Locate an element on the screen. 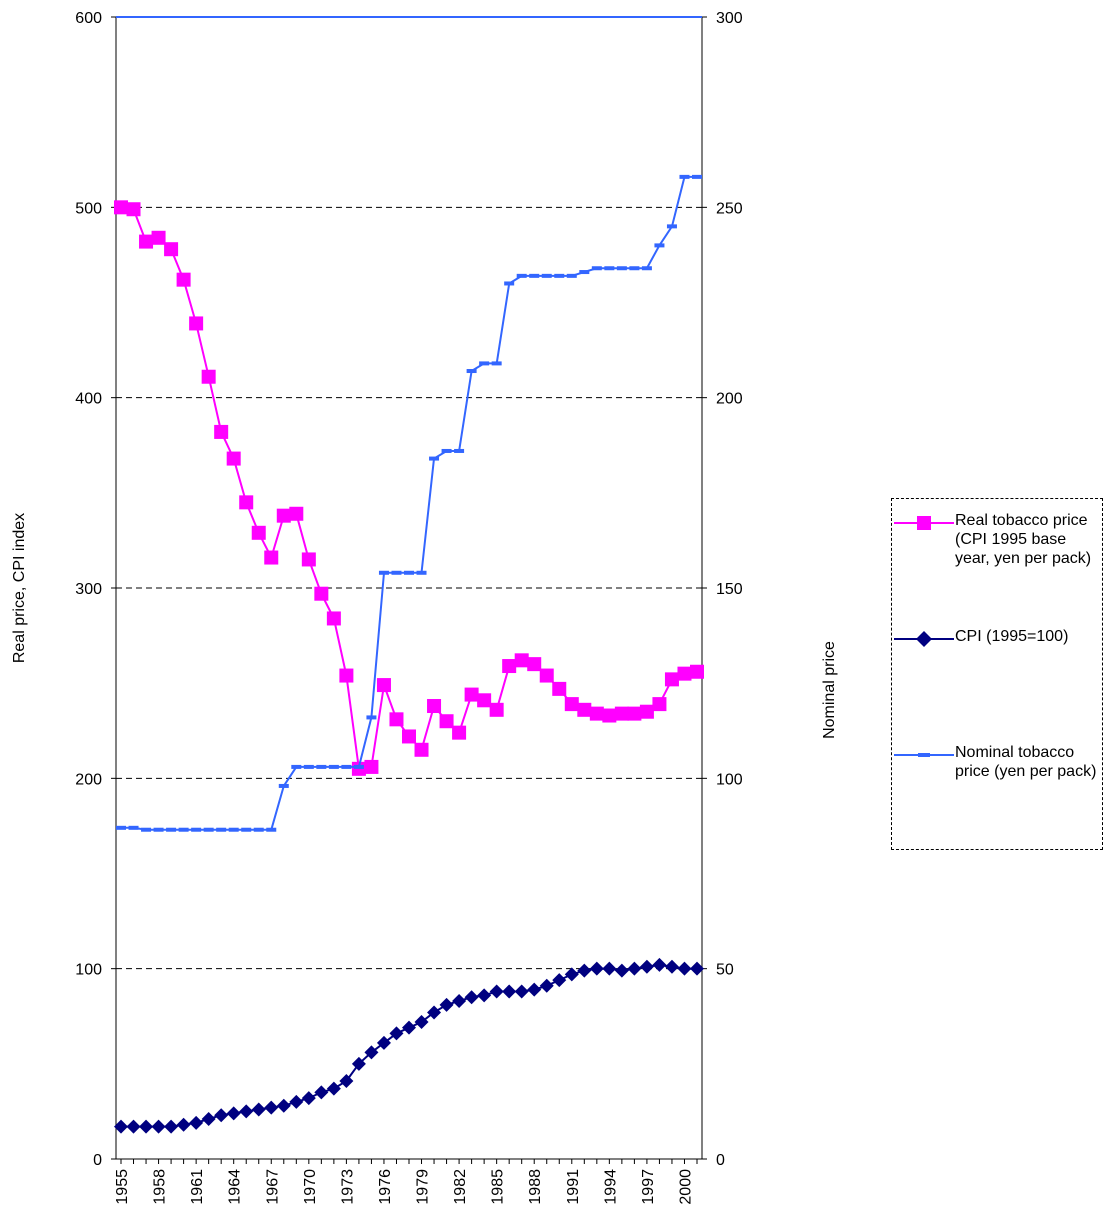 Image resolution: width=1106 pixels, height=1222 pixels. left-tick-label: 300 is located at coordinates (88, 589).